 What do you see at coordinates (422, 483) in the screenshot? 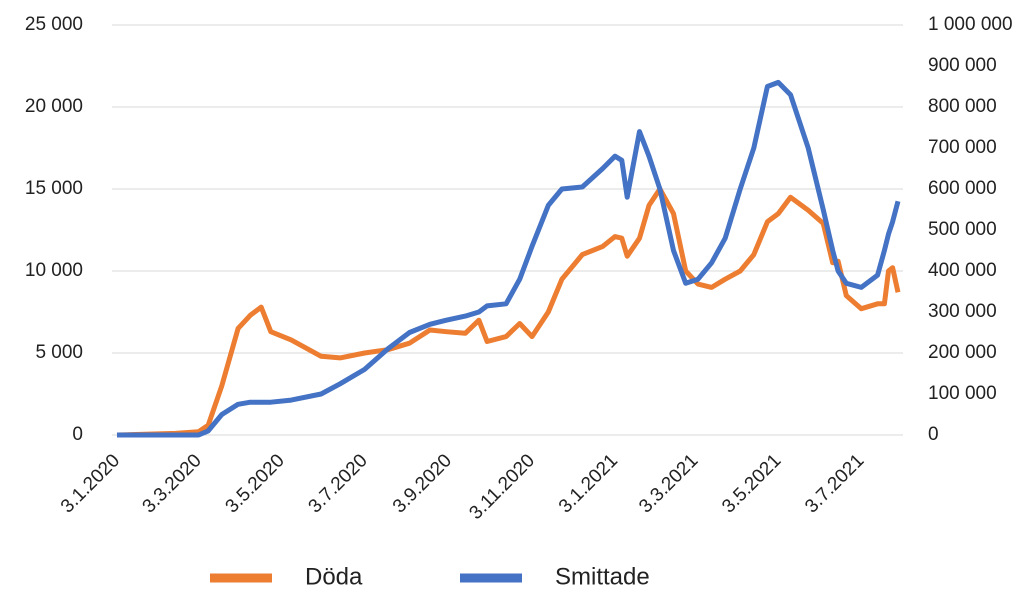
I see `x-tick-label: 3.9.2020` at bounding box center [422, 483].